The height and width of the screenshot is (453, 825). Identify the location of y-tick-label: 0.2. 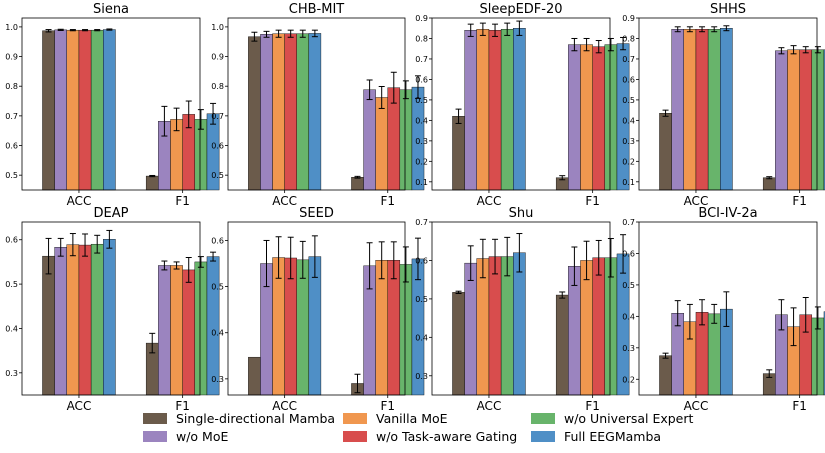
(628, 379).